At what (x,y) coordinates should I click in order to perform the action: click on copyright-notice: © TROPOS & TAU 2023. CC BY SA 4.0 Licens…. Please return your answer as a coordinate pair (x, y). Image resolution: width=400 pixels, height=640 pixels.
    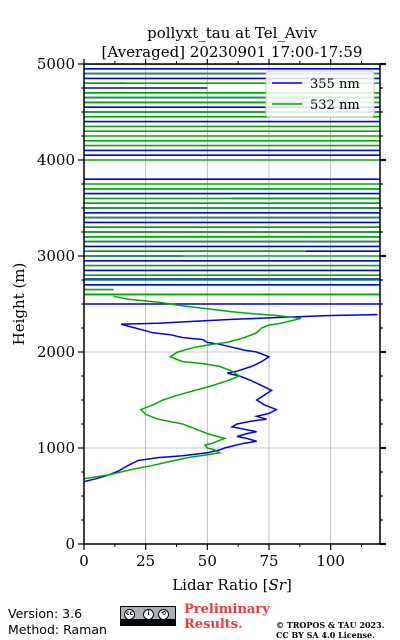
    Looking at the image, I should click on (330, 630).